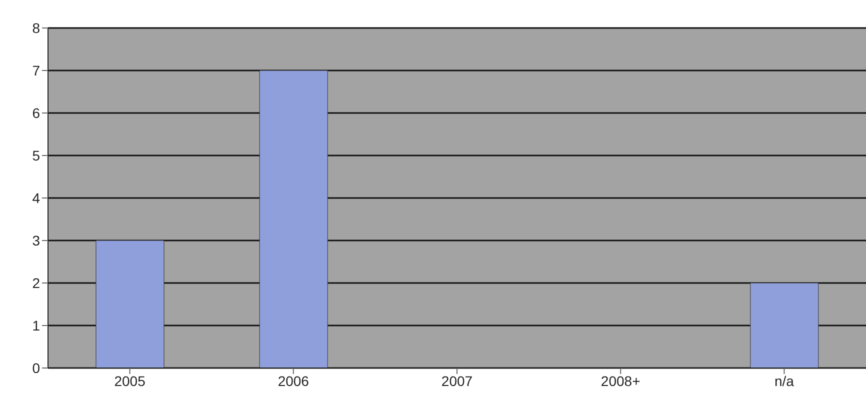 This screenshot has height=409, width=866. Describe the element at coordinates (36, 155) in the screenshot. I see `y-tick-label: 5` at that location.